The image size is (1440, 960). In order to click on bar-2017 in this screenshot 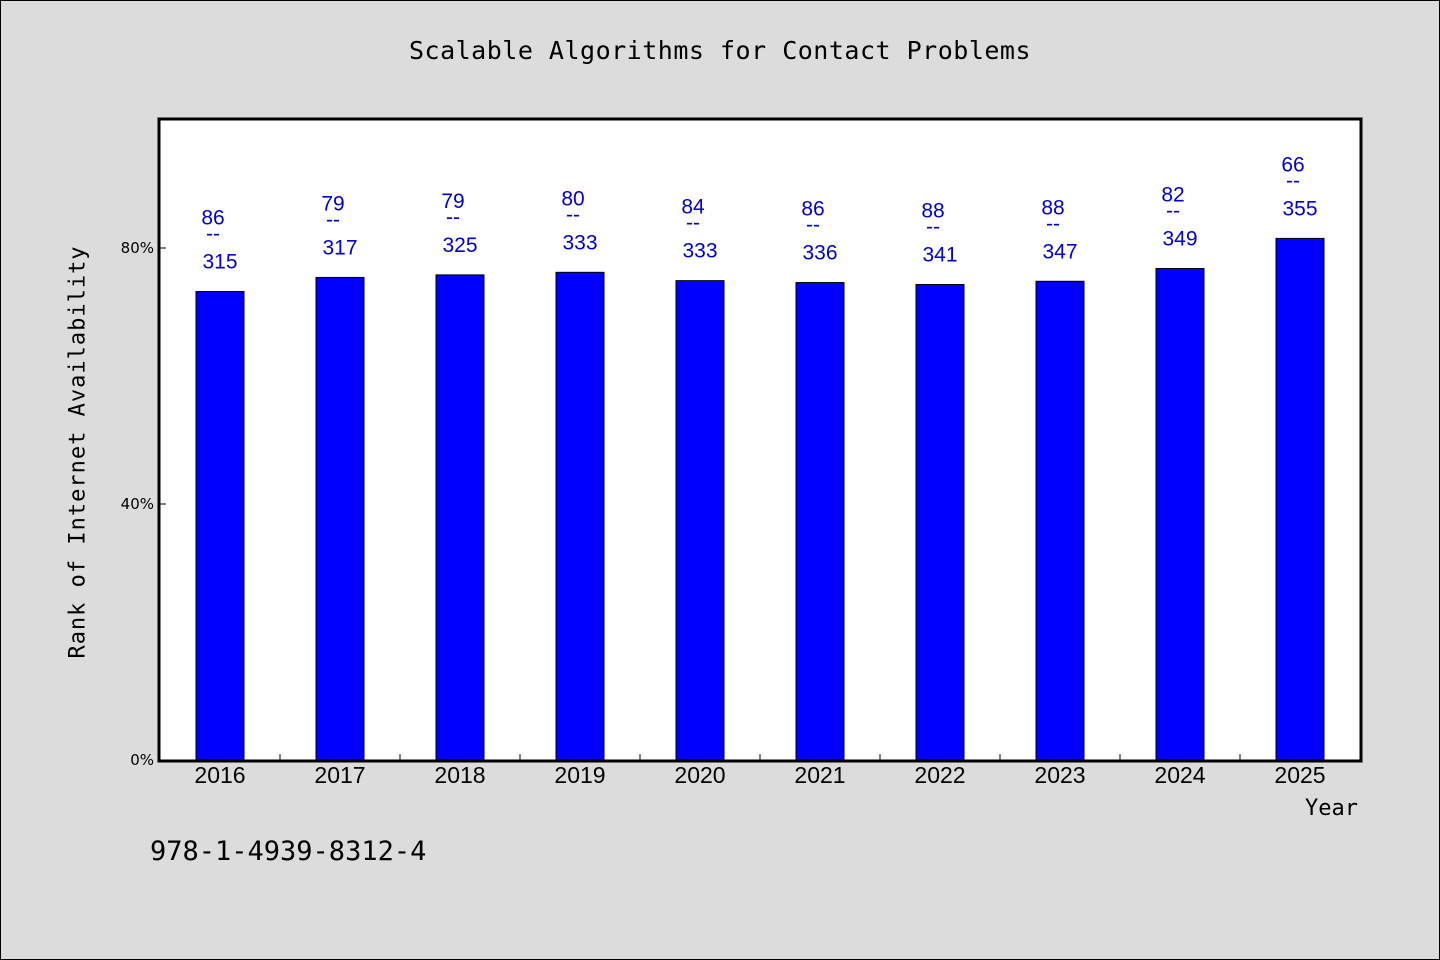, I will do `click(340, 518)`.